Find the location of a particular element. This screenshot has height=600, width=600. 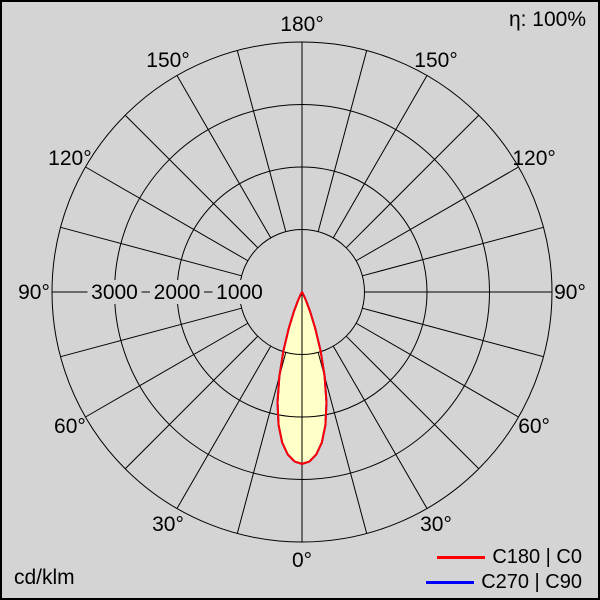

efficiency-label: η: 100% is located at coordinates (547, 19).